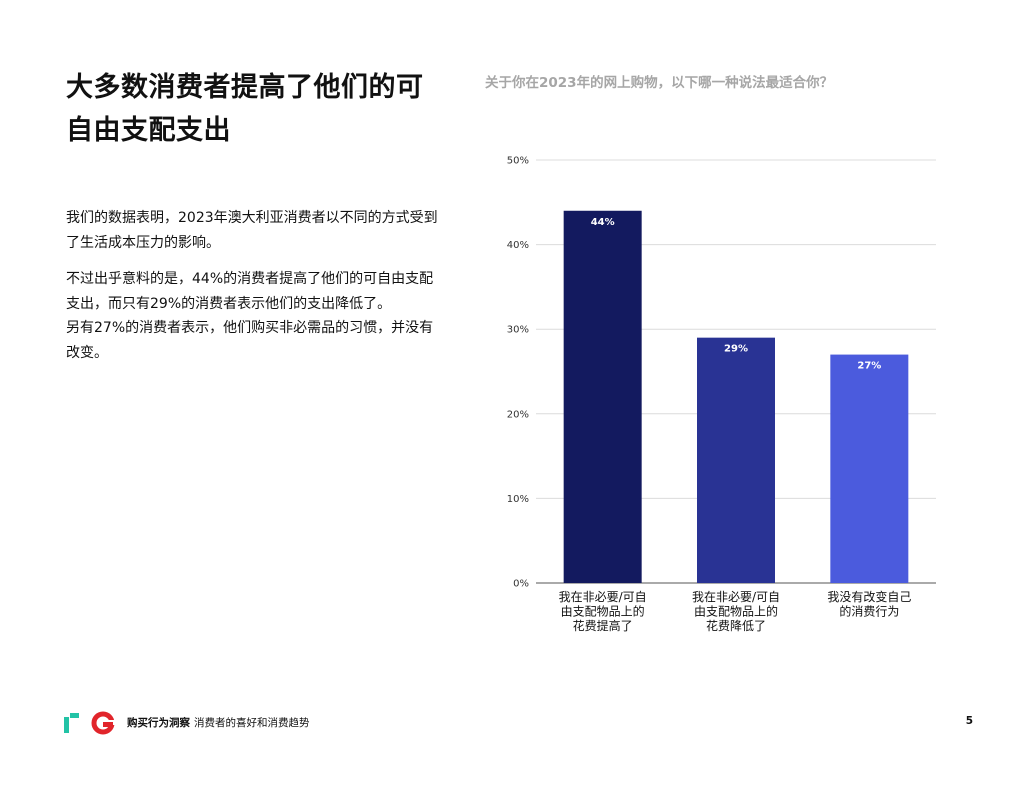 This screenshot has height=791, width=1024. I want to click on data-label: 27%, so click(869, 366).